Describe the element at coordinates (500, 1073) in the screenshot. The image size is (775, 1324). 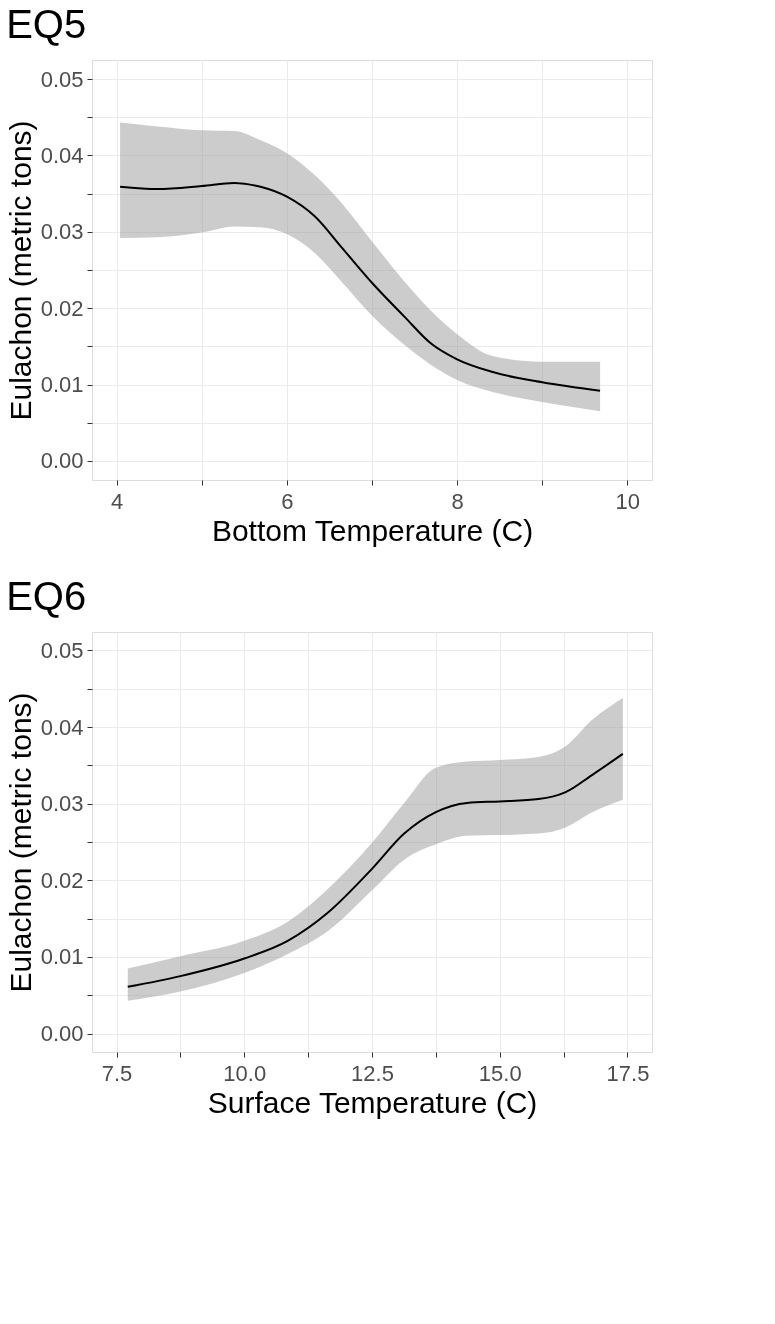
I see `x-tick-label: 15.0` at that location.